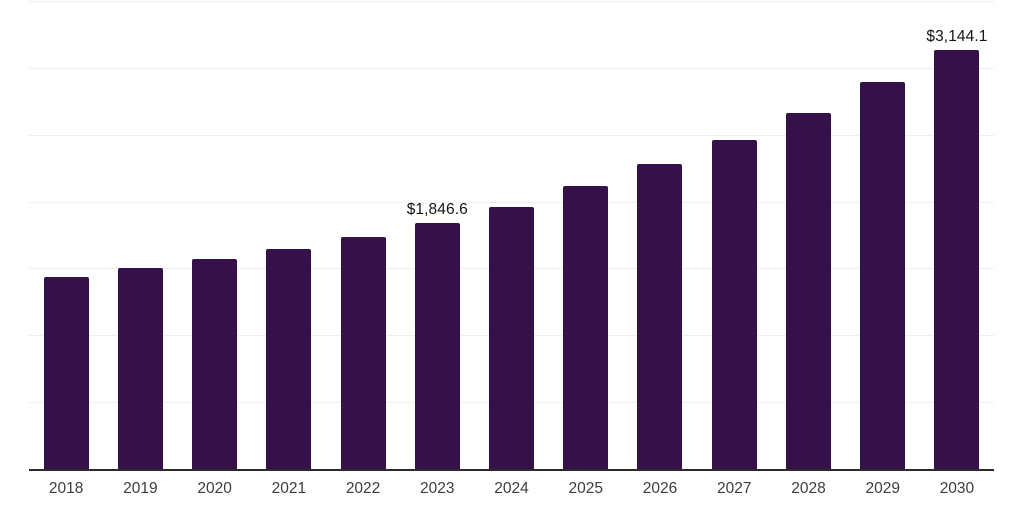  Describe the element at coordinates (140, 236) in the screenshot. I see `bar-slot-2019` at that location.